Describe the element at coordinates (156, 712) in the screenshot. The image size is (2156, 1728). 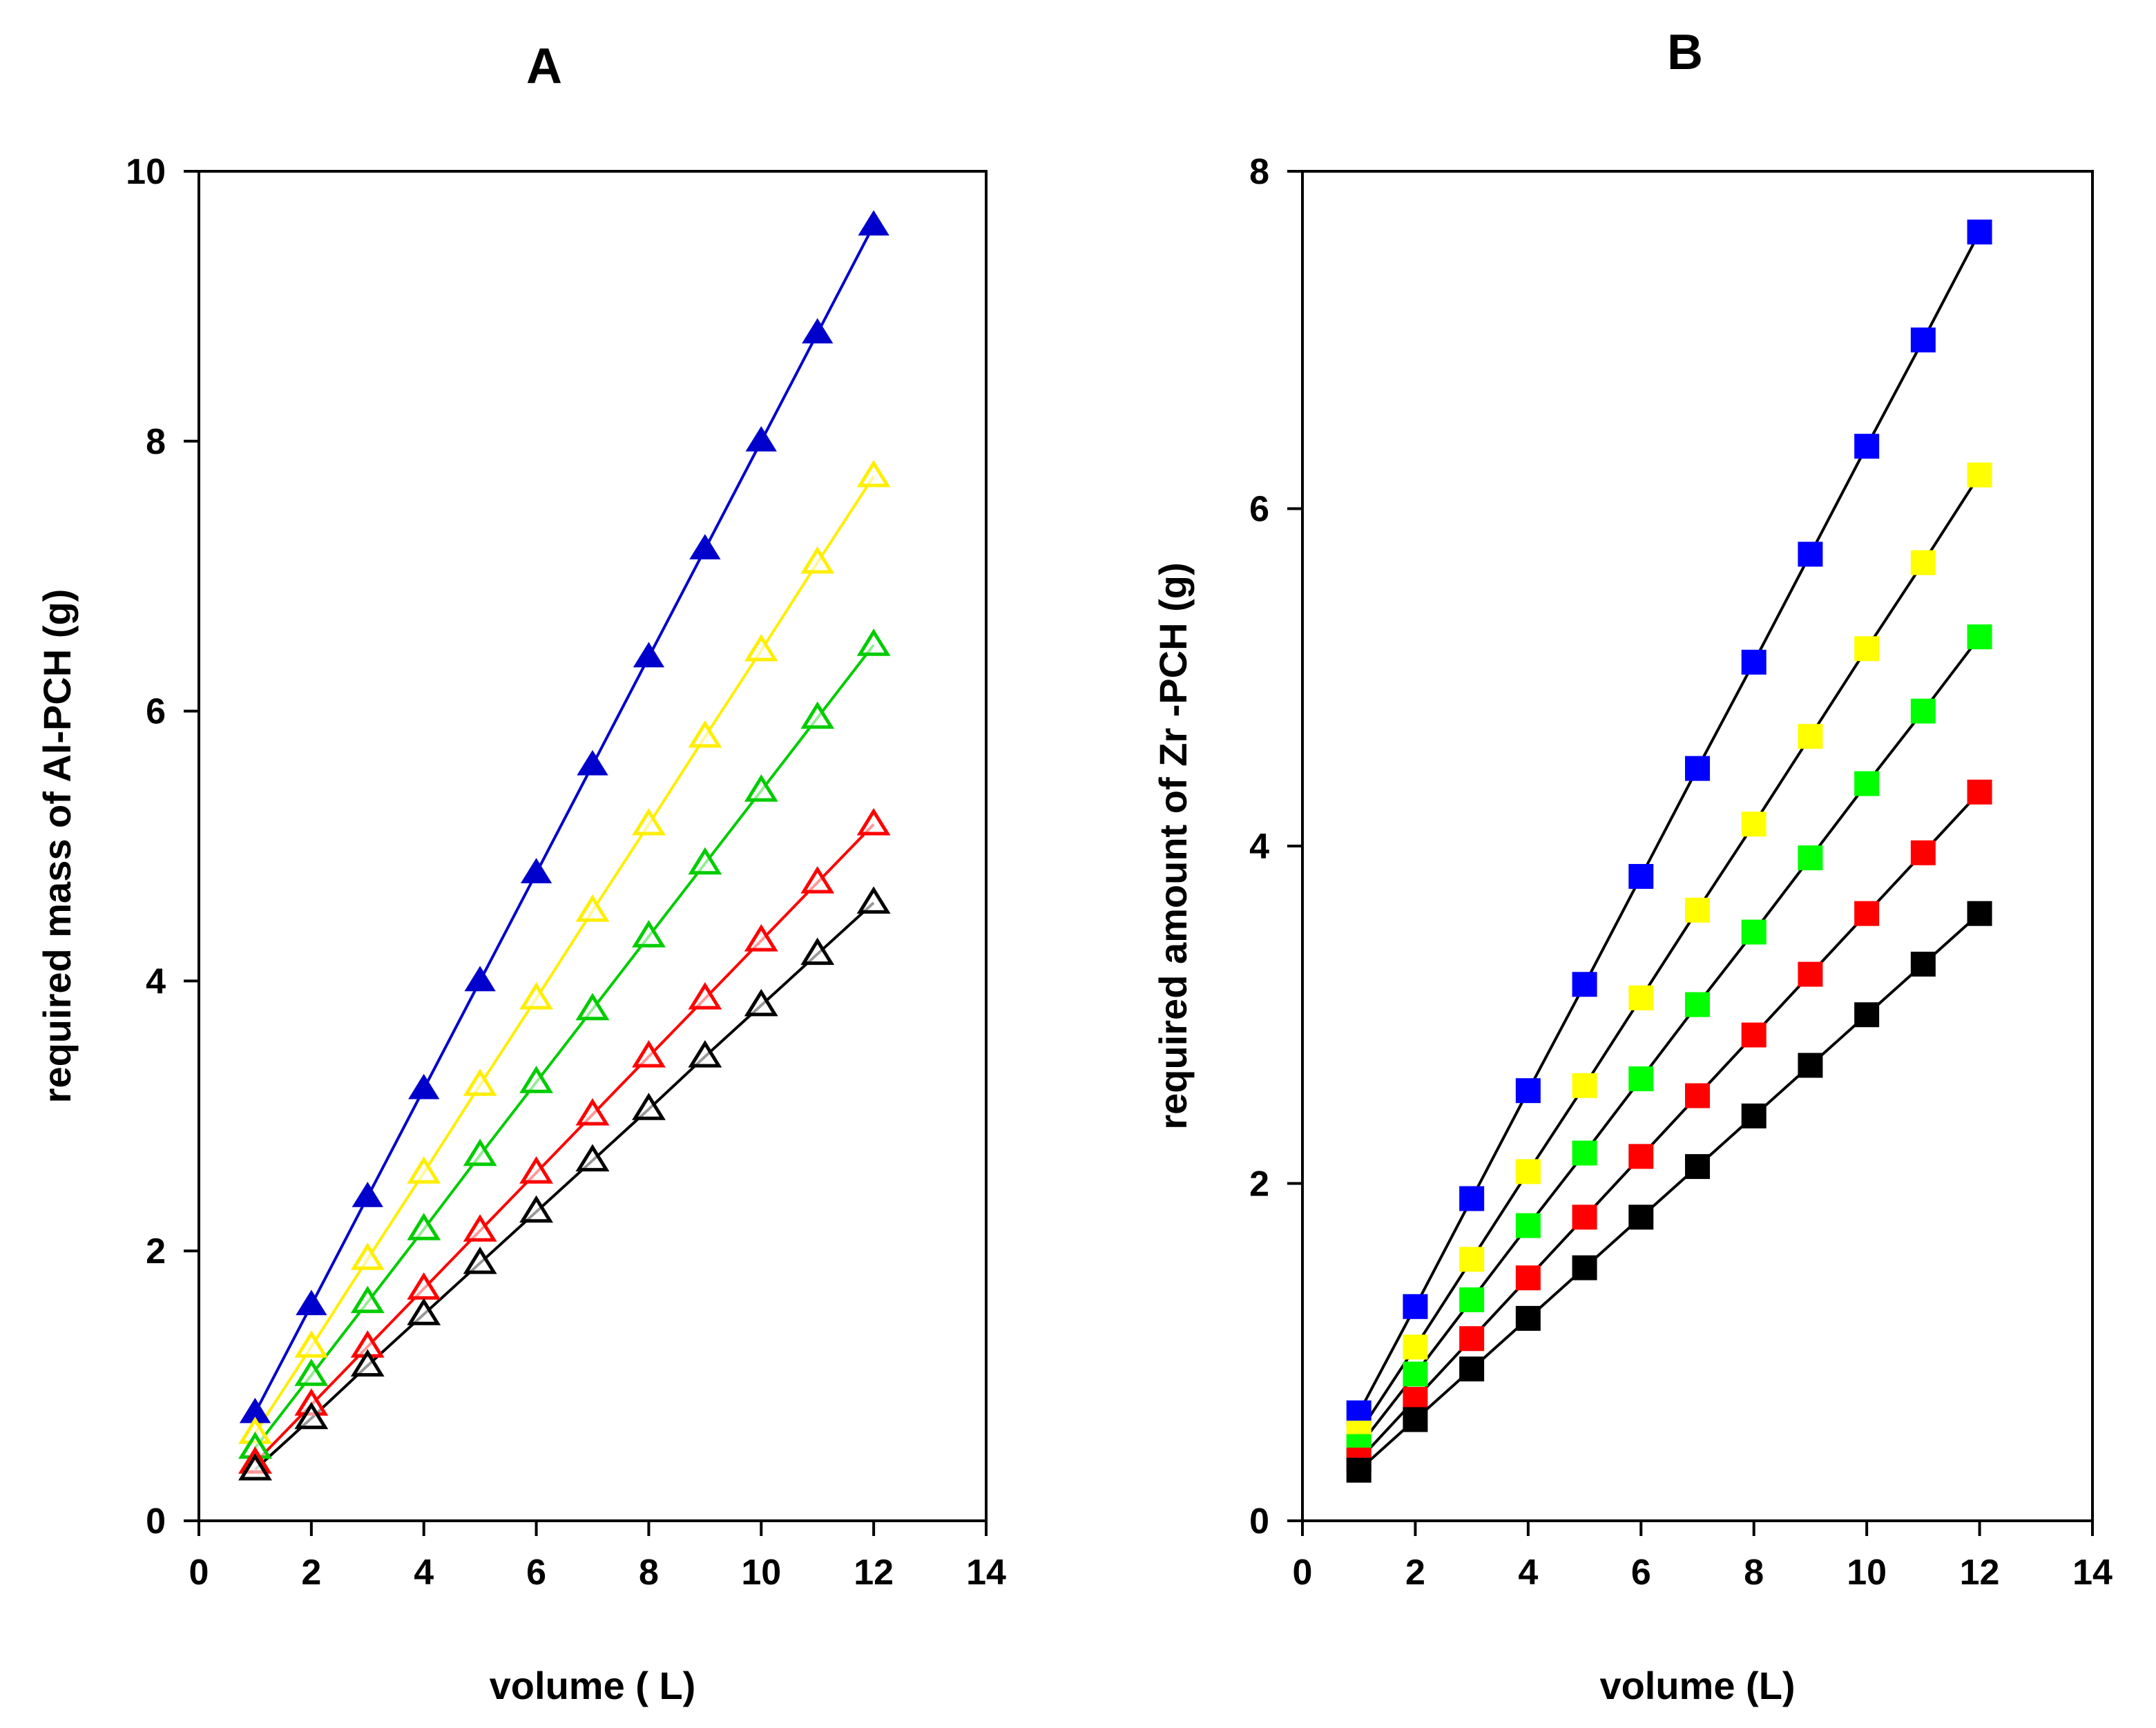
I see `panel-a-y-tick-label: 6` at that location.